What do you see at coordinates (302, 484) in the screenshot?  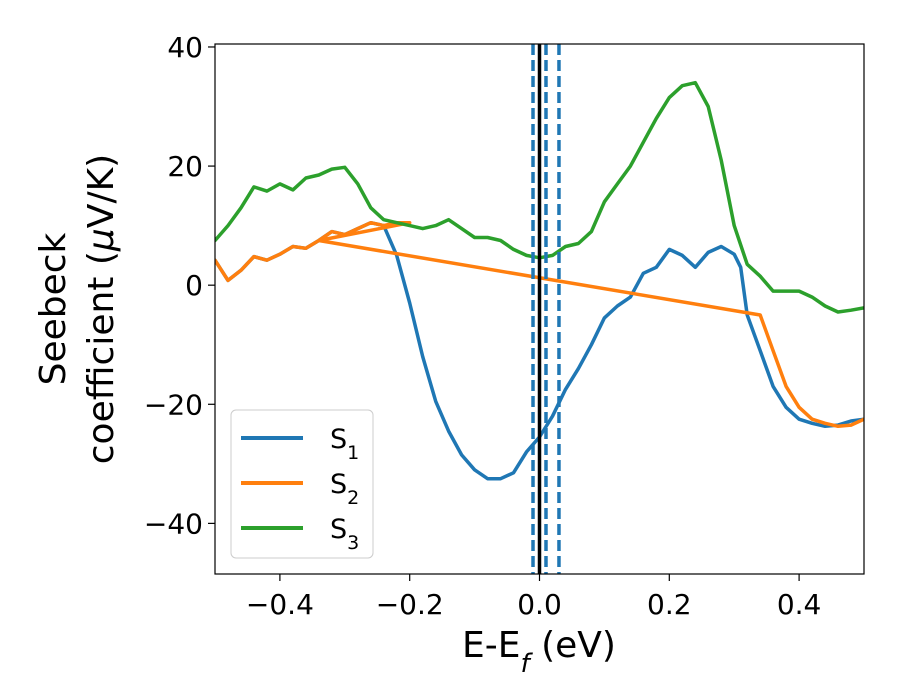 I see `legend: S1 S2 S3` at bounding box center [302, 484].